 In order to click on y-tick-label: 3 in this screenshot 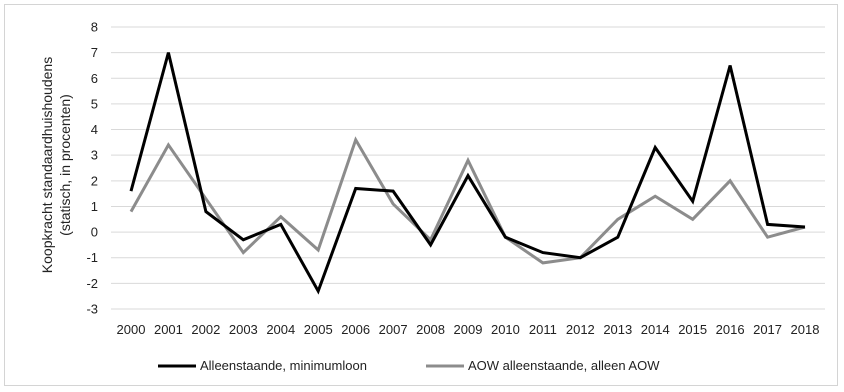, I will do `click(94, 155)`.